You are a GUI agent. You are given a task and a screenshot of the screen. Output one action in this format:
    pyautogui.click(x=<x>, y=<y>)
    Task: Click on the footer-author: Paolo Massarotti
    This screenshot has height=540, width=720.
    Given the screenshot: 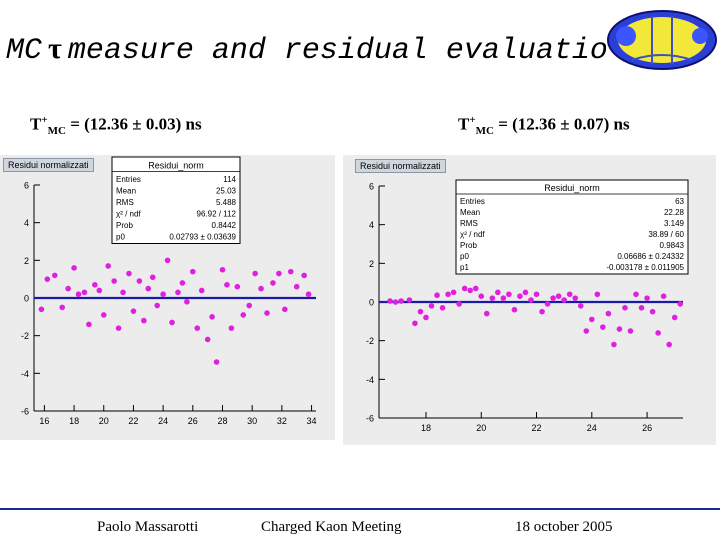 What is the action you would take?
    pyautogui.click(x=148, y=527)
    